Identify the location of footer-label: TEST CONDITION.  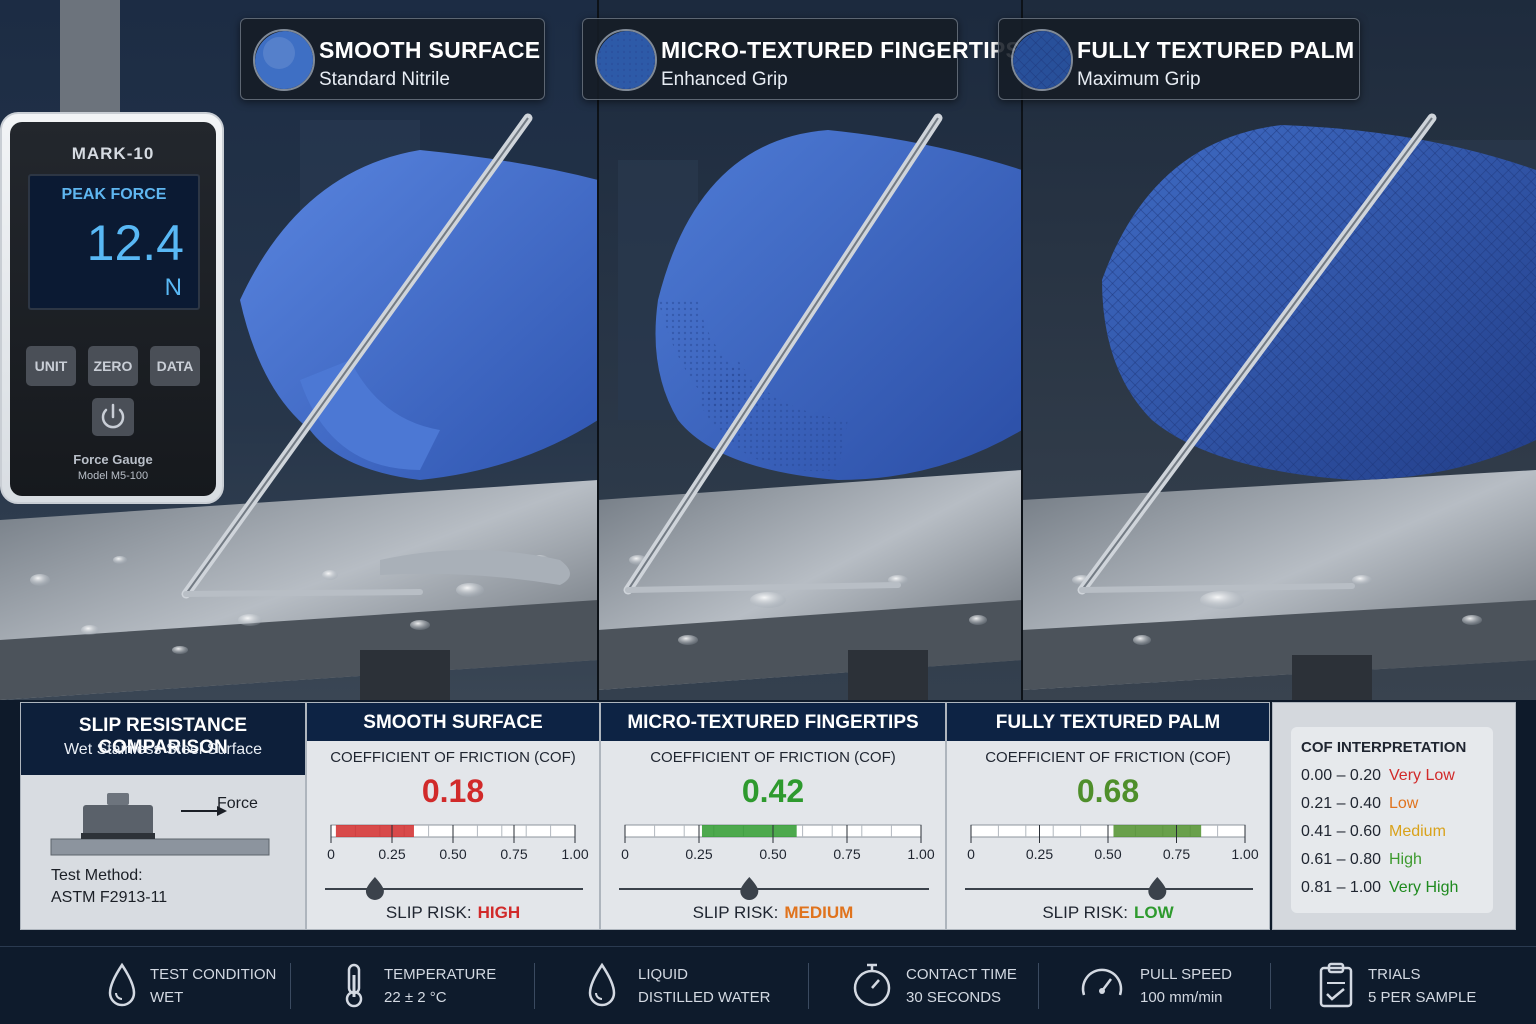
(213, 974).